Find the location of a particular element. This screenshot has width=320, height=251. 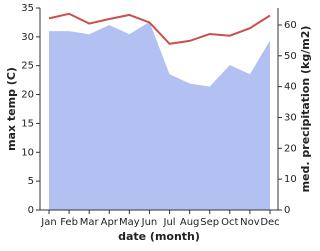

x-tick-label: May is located at coordinates (129, 222).